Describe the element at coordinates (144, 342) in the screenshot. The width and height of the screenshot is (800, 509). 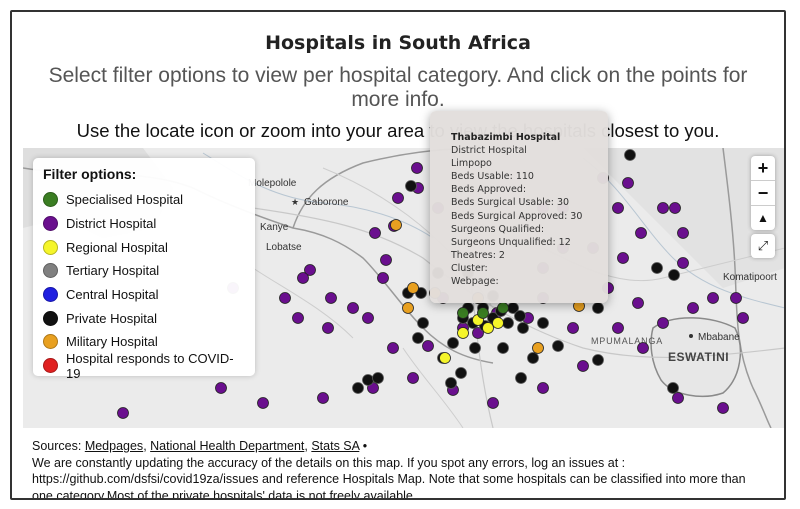
I see `legend-item-military: Military Hospital` at that location.